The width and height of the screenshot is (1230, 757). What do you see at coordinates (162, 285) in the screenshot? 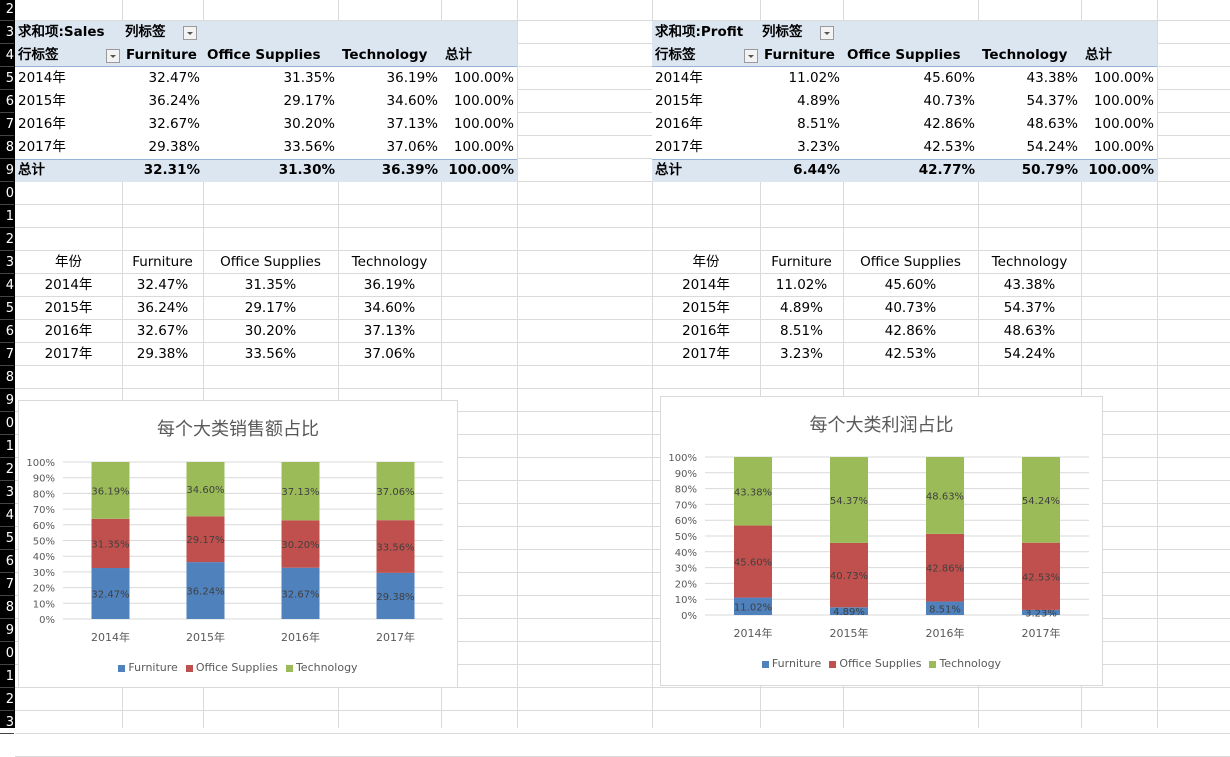
I see `table-cell: 32.47%` at bounding box center [162, 285].